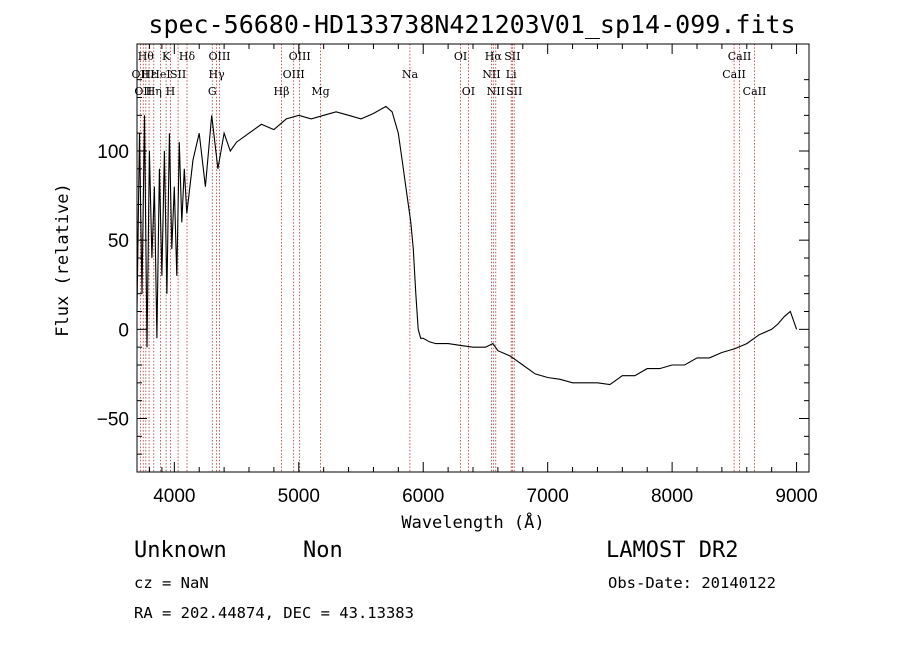 The width and height of the screenshot is (900, 649). I want to click on x-tick-label: 6000, so click(423, 496).